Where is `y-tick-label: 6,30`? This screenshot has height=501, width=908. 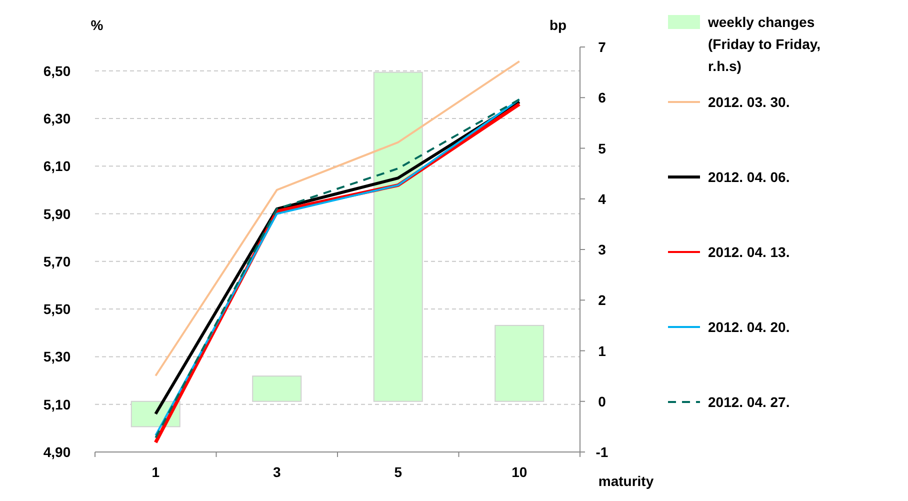
y-tick-label: 6,30 is located at coordinates (57, 118).